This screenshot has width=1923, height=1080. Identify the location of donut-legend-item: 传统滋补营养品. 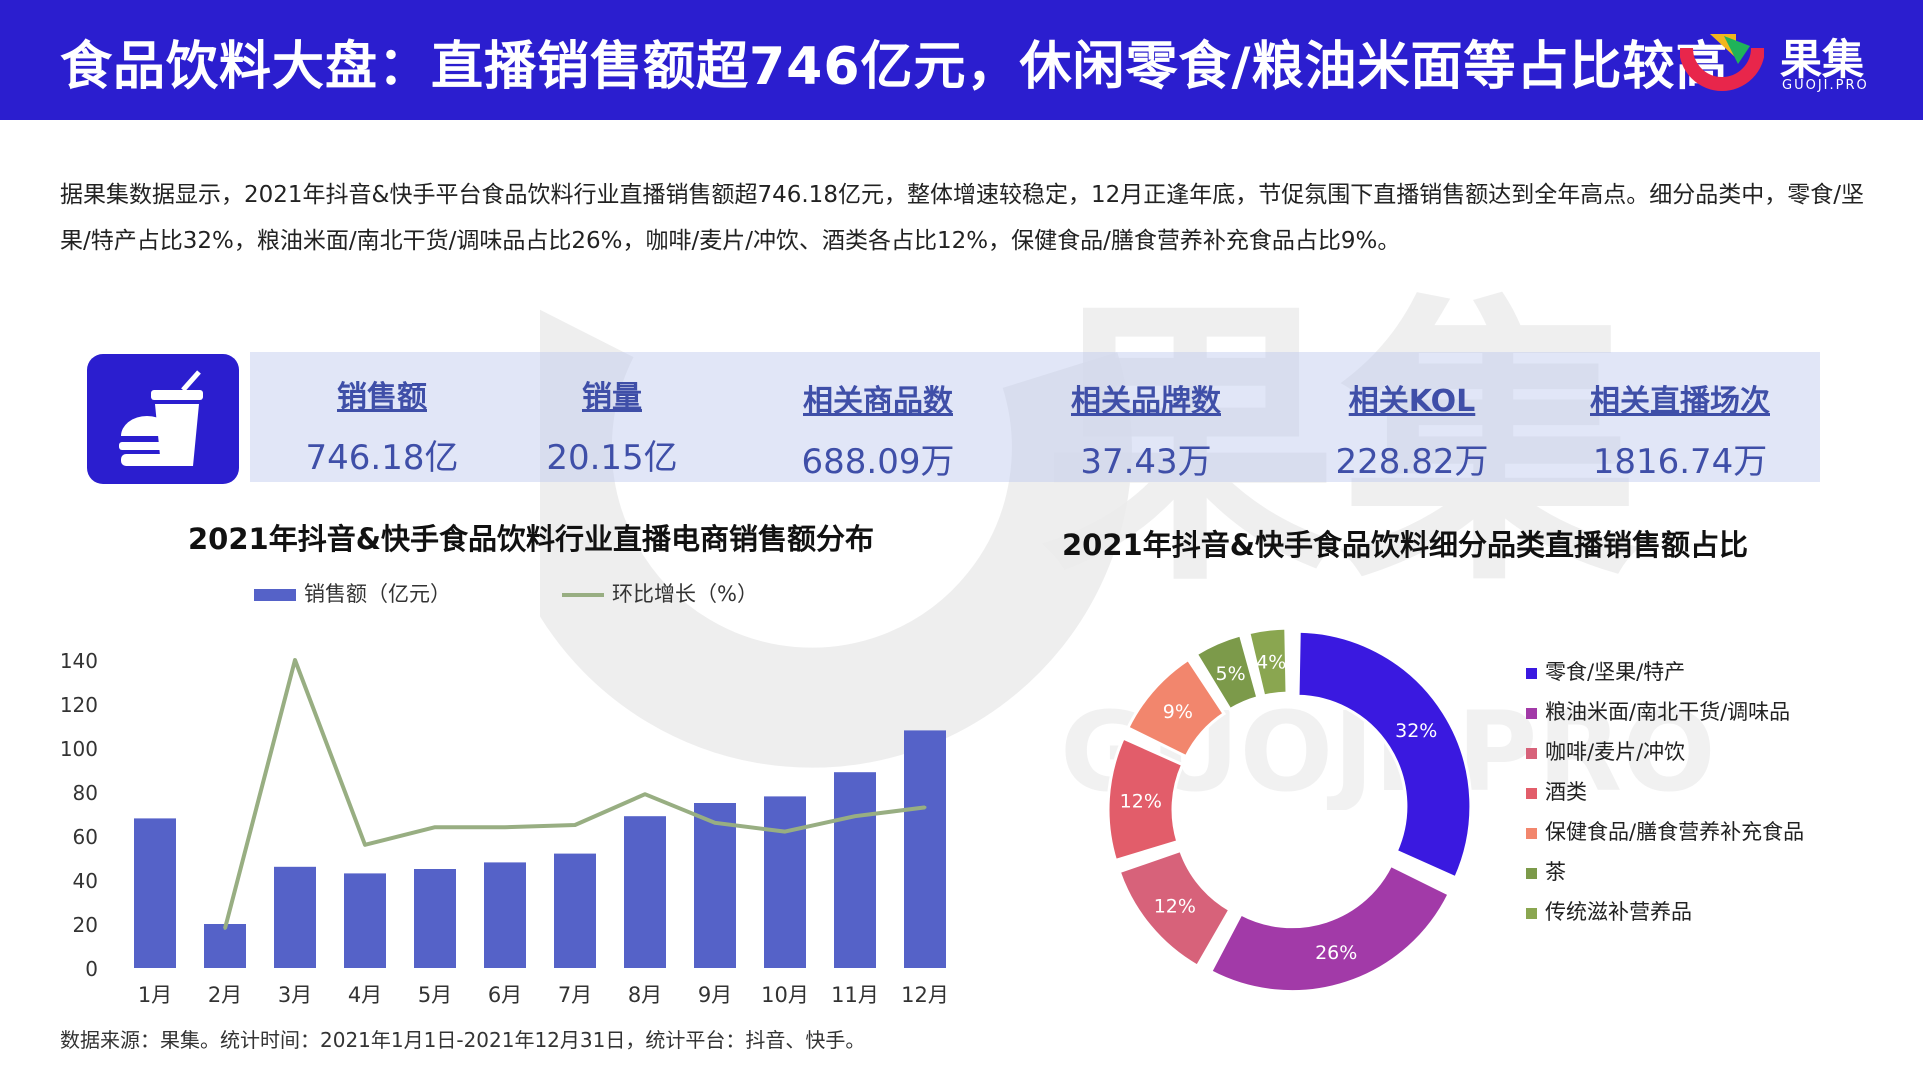
(1665, 916).